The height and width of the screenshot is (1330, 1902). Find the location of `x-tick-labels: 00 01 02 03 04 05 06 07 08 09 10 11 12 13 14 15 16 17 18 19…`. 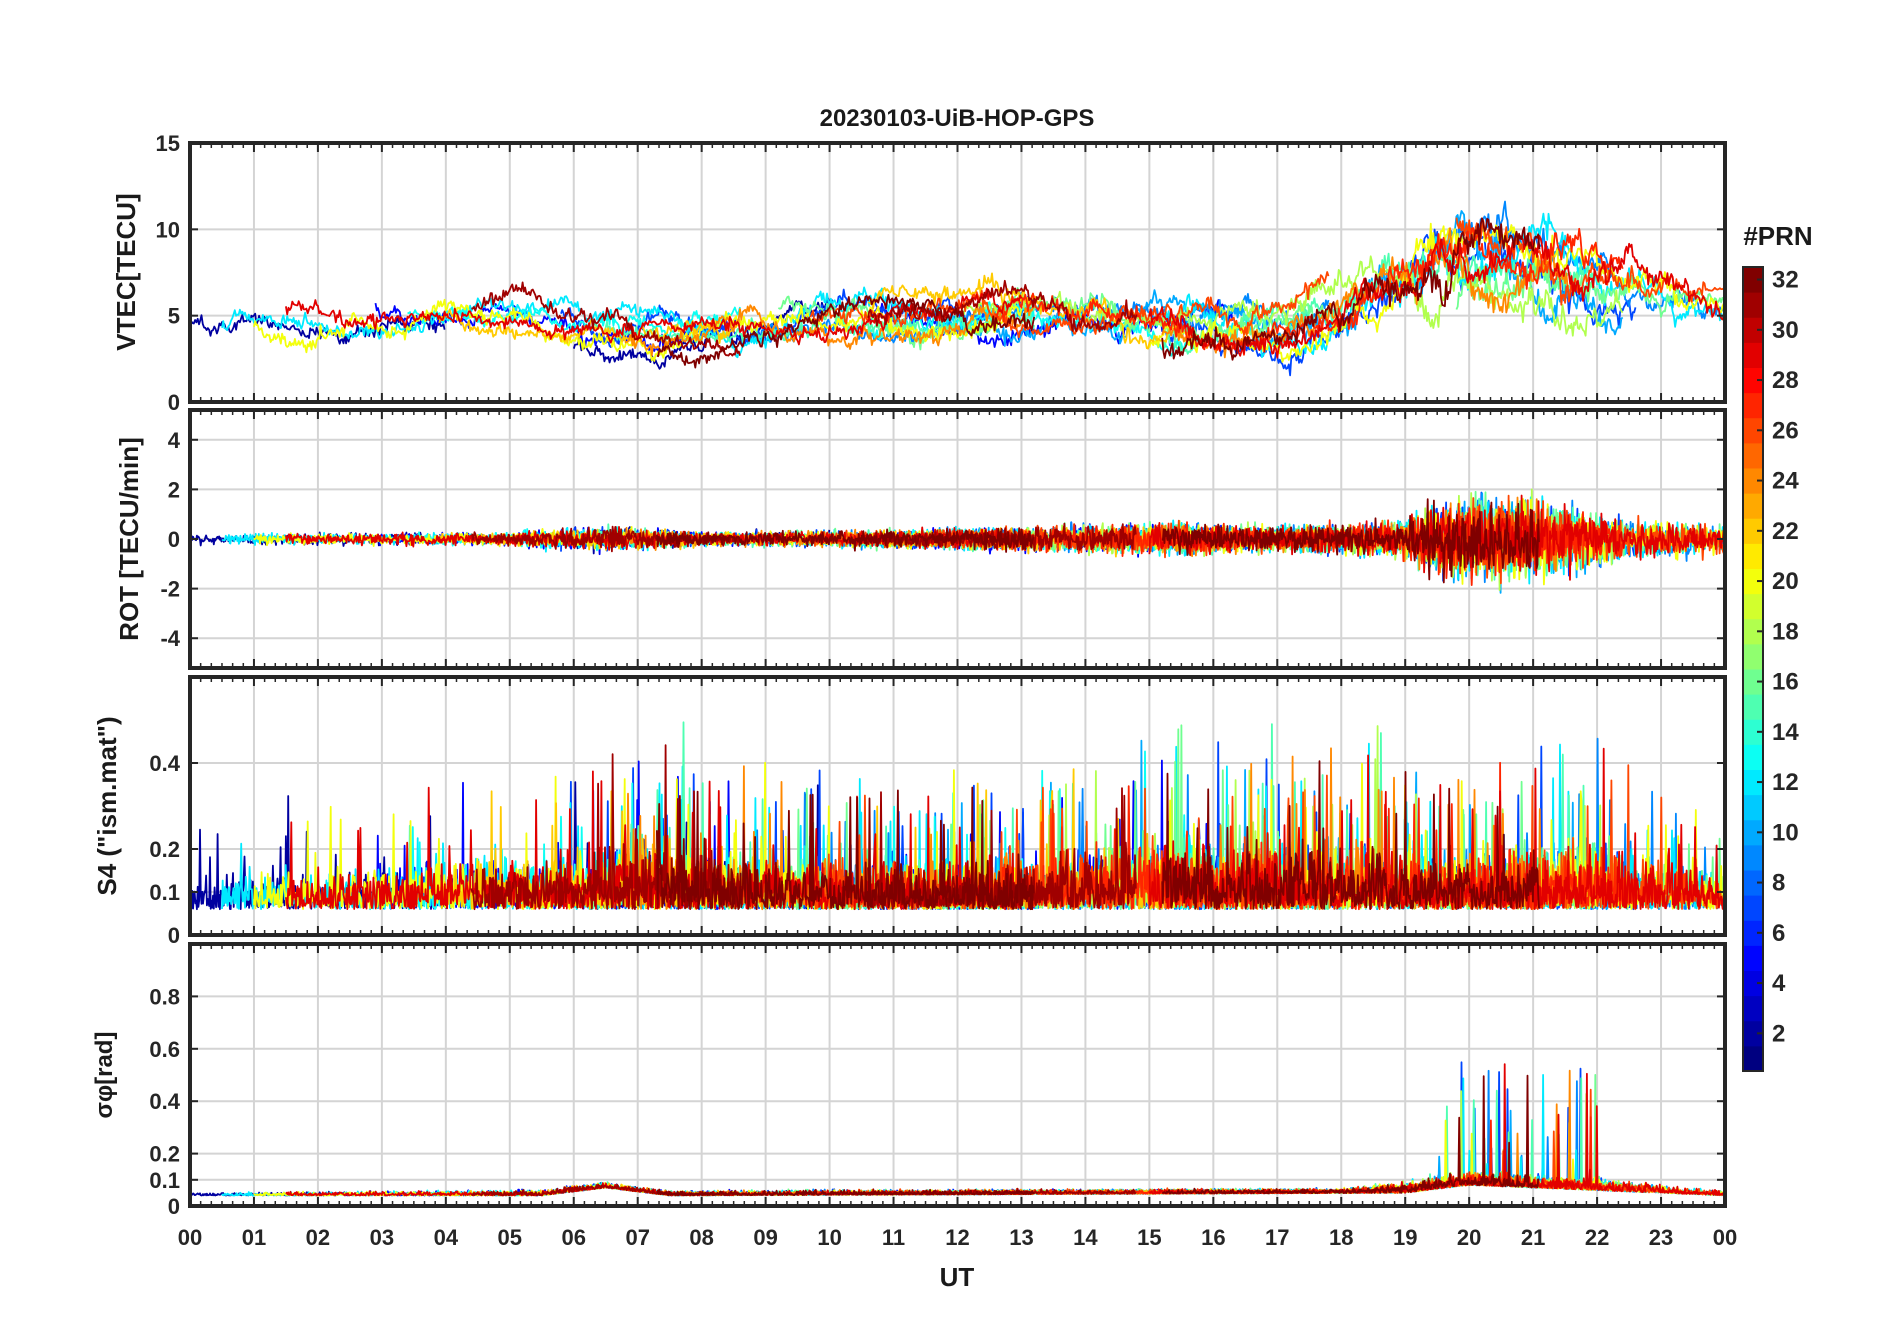

x-tick-labels: 00 01 02 03 04 05 06 07 08 09 10 11 12 13 14 15 16 17 18 19… is located at coordinates (957, 1237).